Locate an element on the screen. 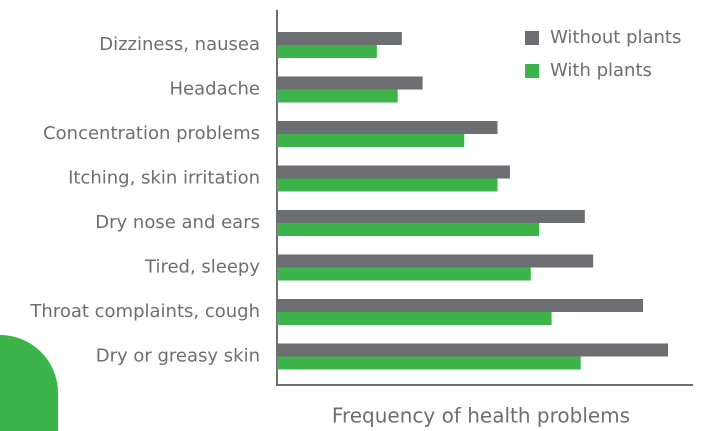  y-tick-label: Tired, sleepy is located at coordinates (202, 267).